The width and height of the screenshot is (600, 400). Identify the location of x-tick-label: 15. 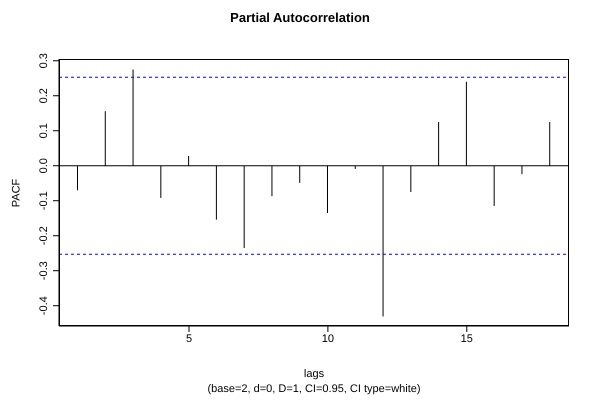
(466, 338).